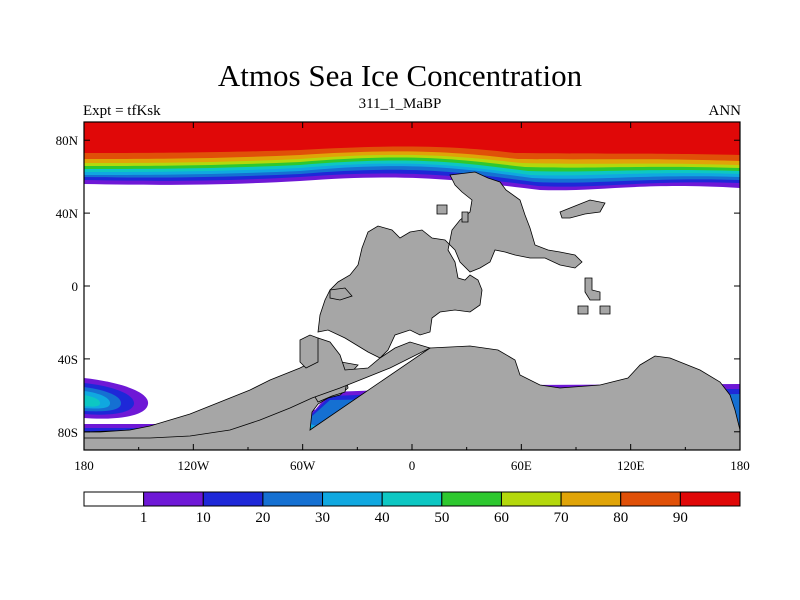 This screenshot has width=800, height=600. Describe the element at coordinates (193, 465) in the screenshot. I see `x-tick-label: 120W` at that location.